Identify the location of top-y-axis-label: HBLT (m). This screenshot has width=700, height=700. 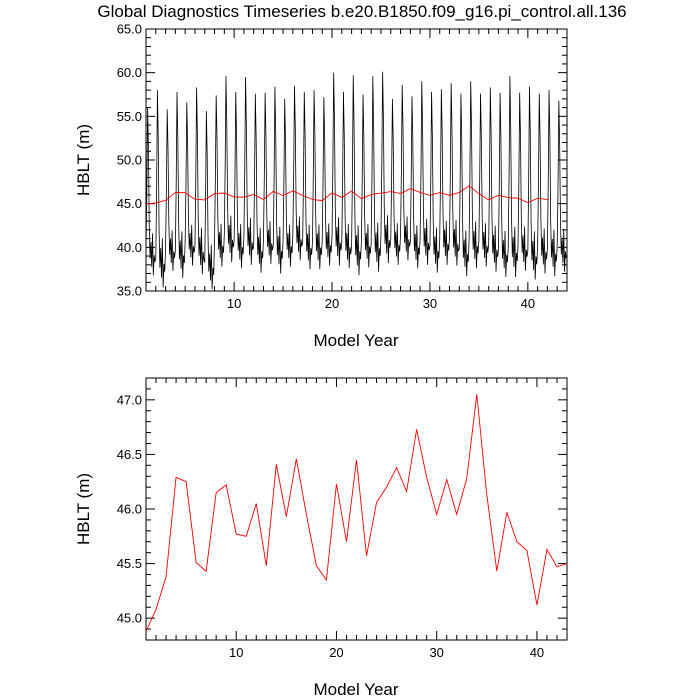
(83, 160).